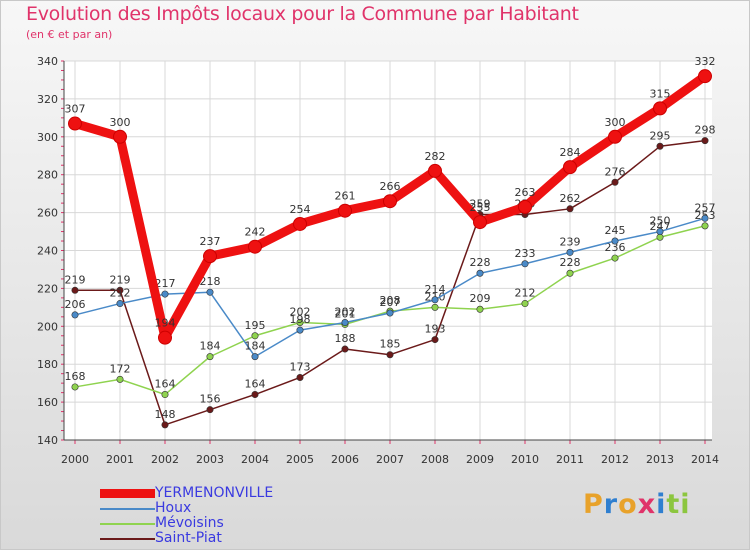  What do you see at coordinates (300, 366) in the screenshot?
I see `data-label: 173` at bounding box center [300, 366].